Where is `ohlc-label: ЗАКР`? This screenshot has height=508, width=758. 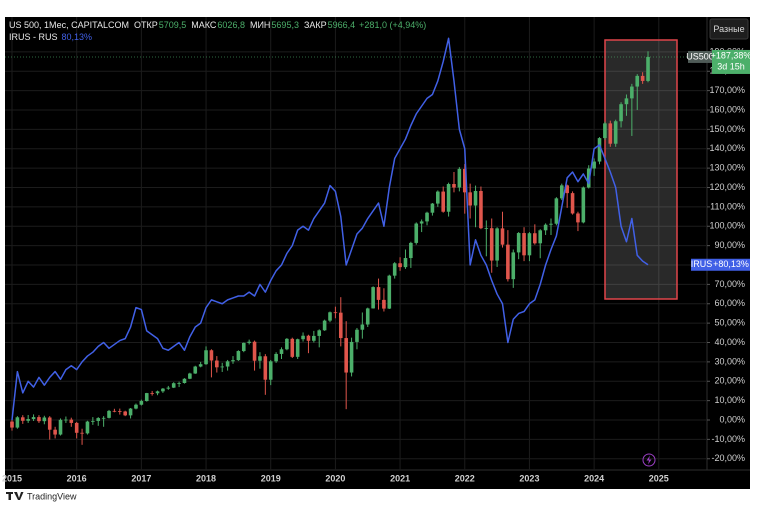
ohlc-label: ЗАКР is located at coordinates (315, 25).